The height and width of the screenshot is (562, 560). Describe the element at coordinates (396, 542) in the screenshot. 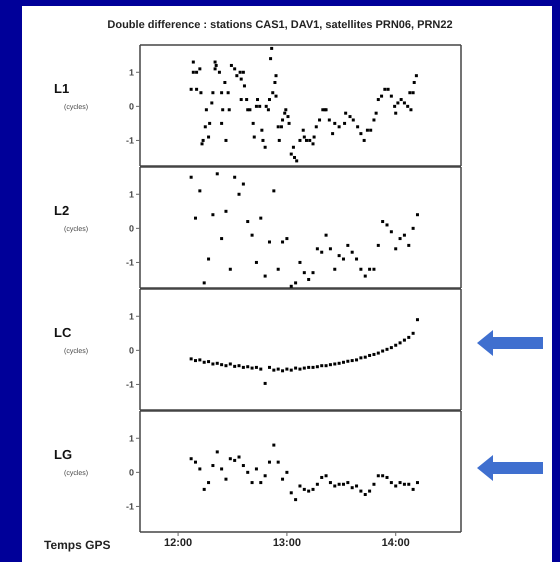

I see `x-tick-label: 14:00` at that location.